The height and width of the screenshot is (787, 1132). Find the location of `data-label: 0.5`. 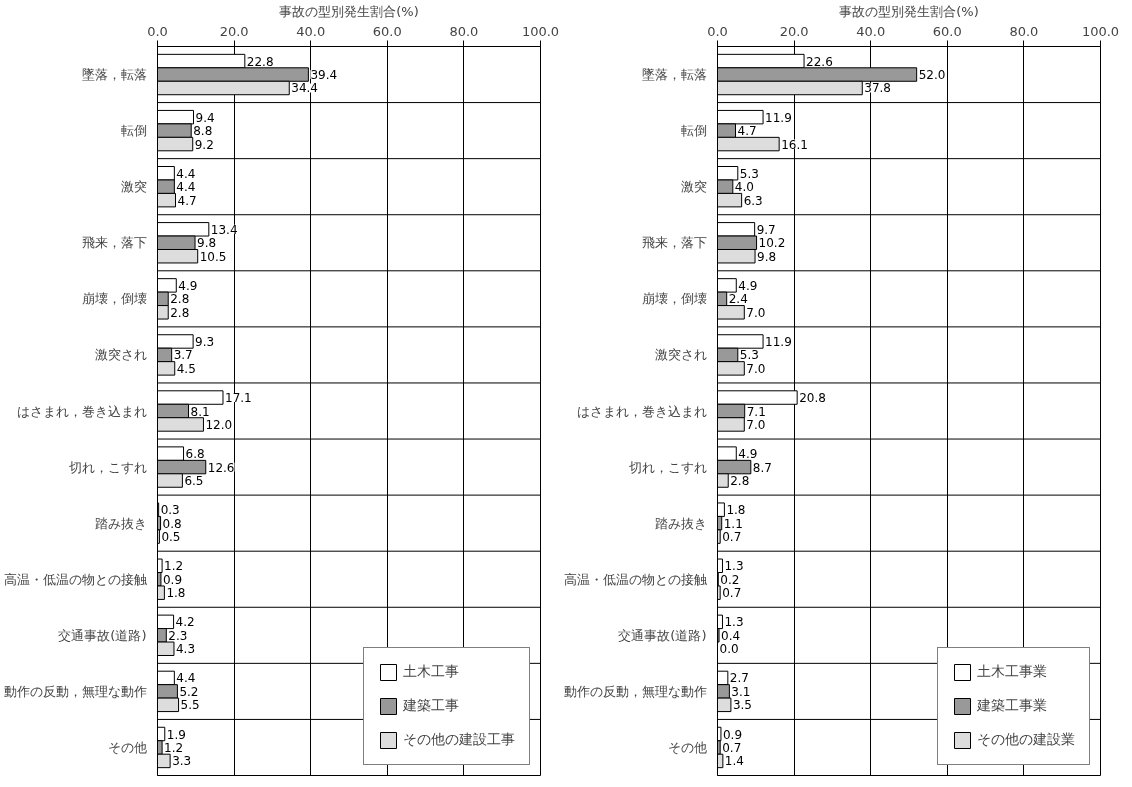

data-label: 0.5 is located at coordinates (171, 537).